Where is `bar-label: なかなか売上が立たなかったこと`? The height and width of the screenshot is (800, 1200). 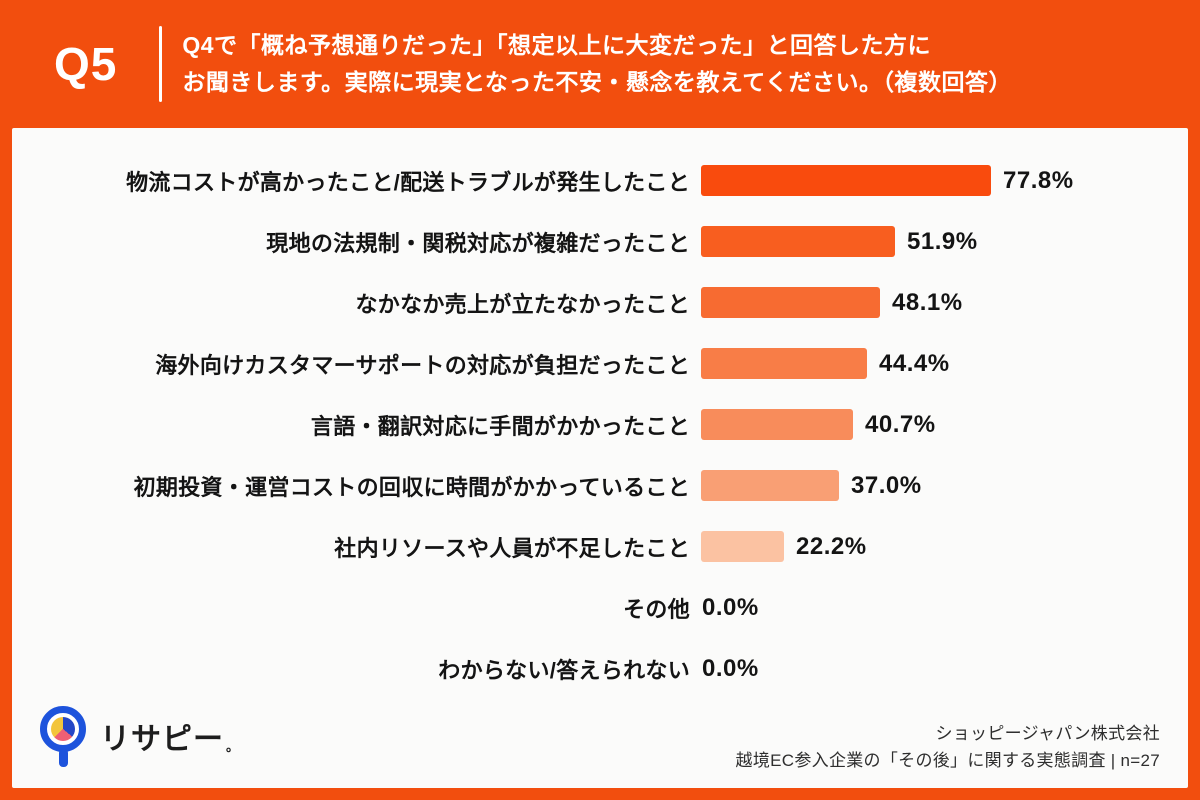 bar-label: なかなか売上が立たなかったこと is located at coordinates (522, 304).